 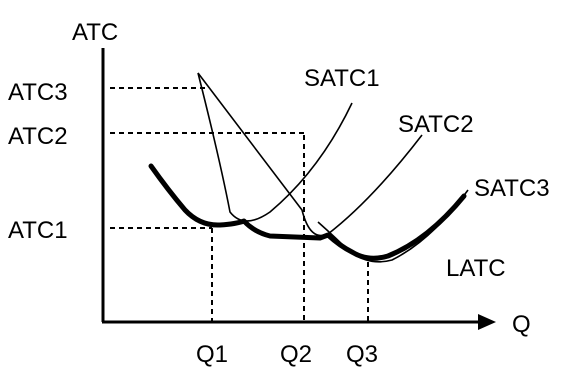 I want to click on satc3-curve, so click(x=393, y=226).